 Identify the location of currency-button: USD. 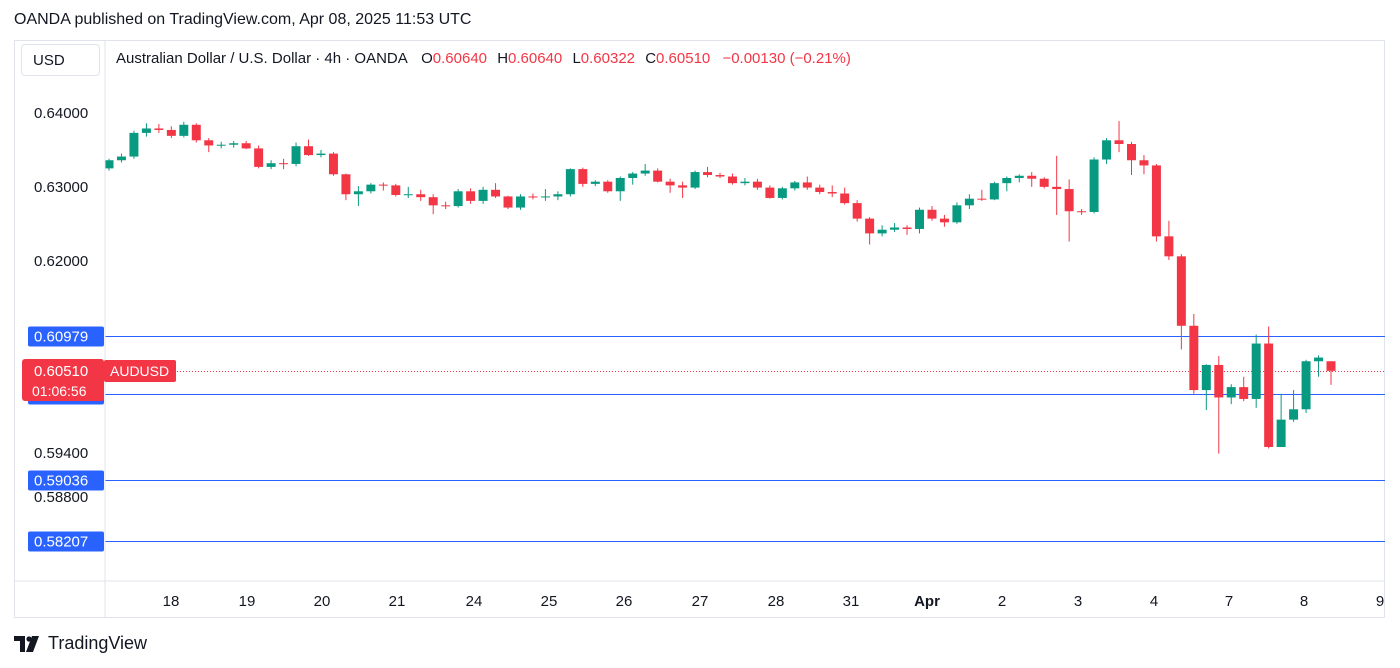
(60, 60).